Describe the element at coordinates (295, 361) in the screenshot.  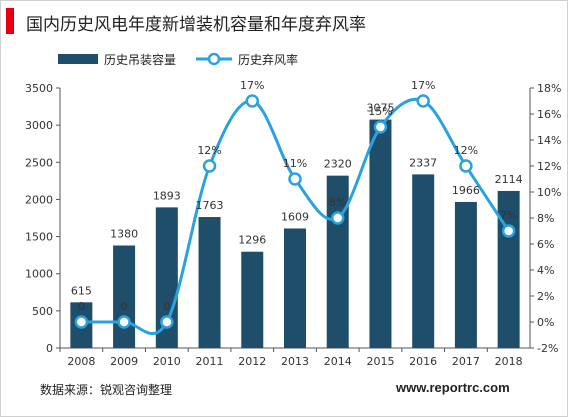
I see `x-tick-label: 2013` at that location.